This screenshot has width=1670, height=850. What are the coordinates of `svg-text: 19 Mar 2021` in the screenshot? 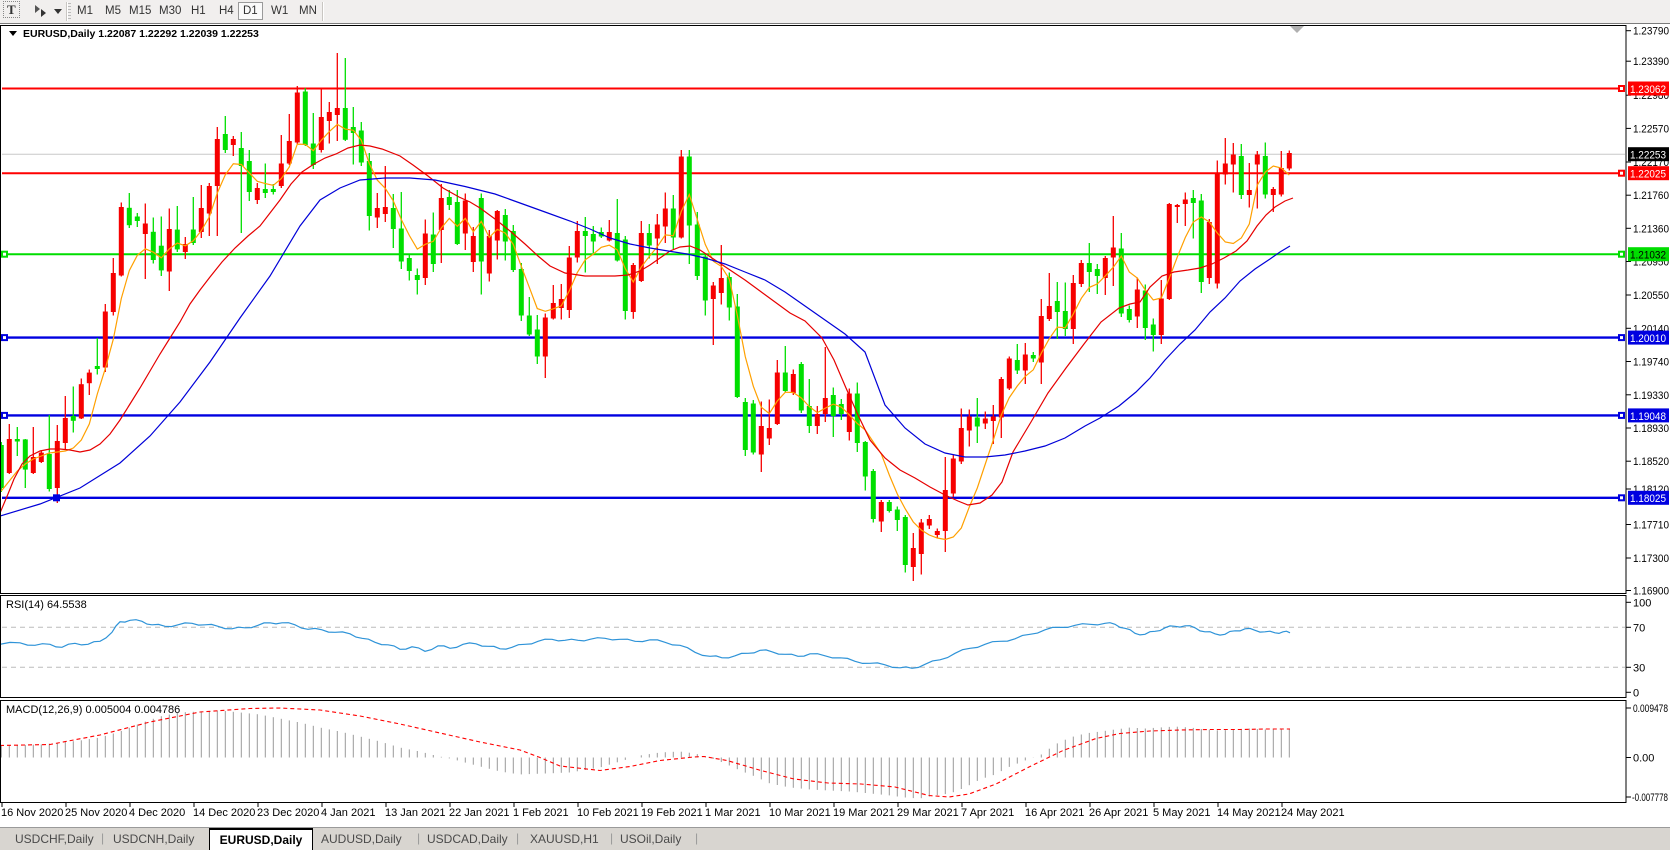 It's located at (864, 813).